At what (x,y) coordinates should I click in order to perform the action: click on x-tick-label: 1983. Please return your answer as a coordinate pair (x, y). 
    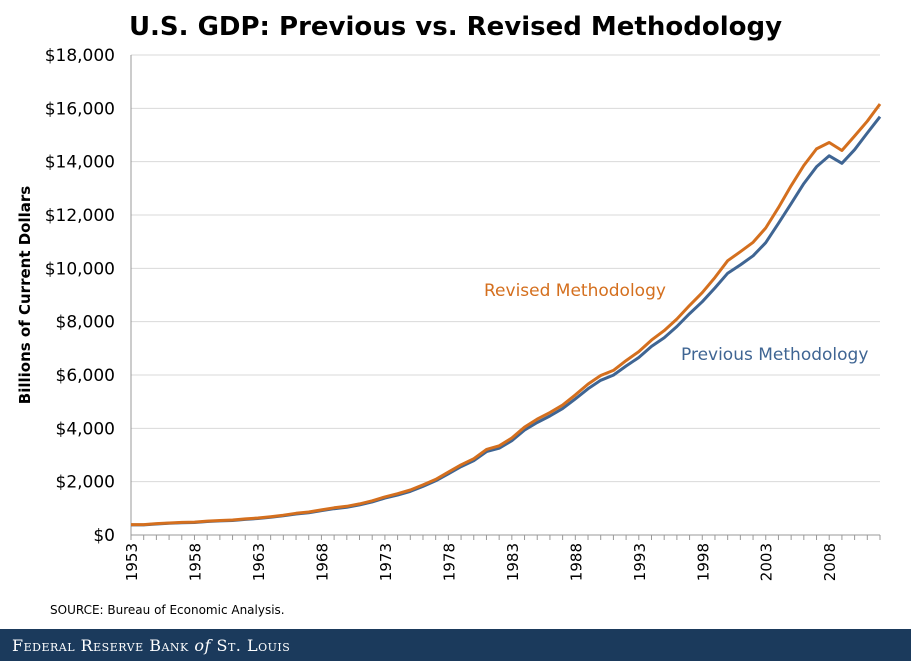
    Looking at the image, I should click on (513, 562).